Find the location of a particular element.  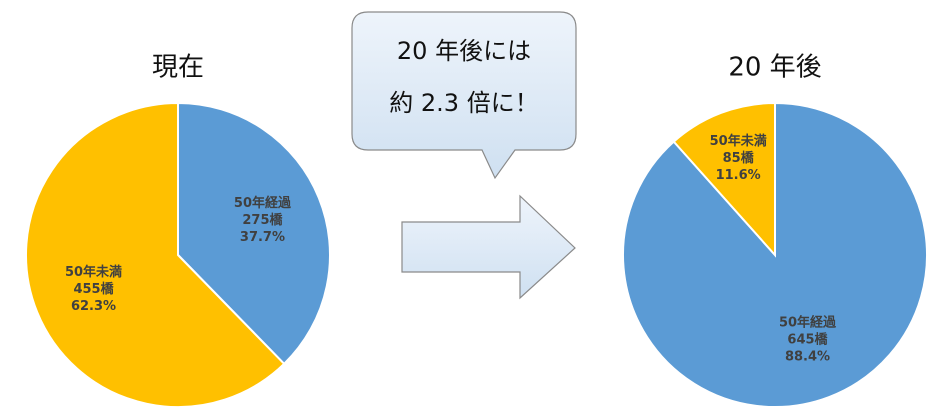

slice-percent: 11.6% is located at coordinates (738, 175).